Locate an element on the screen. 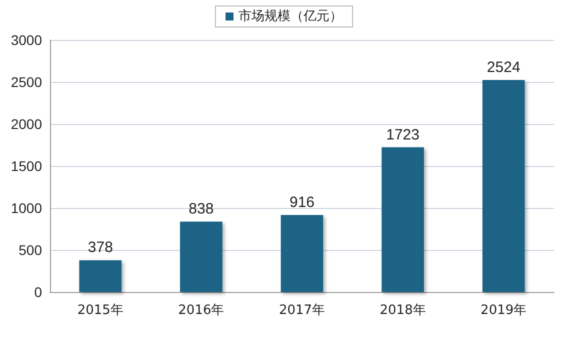 This screenshot has height=337, width=568. x-tick-label: 2017年 is located at coordinates (302, 310).